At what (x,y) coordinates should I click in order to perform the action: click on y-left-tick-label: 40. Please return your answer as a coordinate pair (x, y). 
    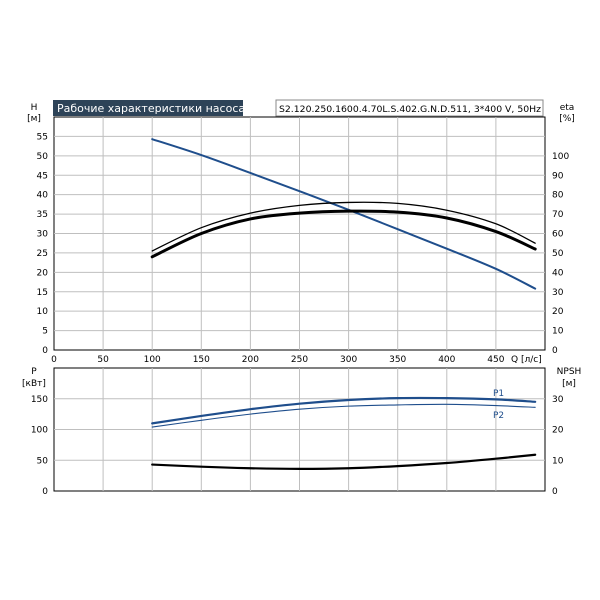
    Looking at the image, I should click on (43, 196).